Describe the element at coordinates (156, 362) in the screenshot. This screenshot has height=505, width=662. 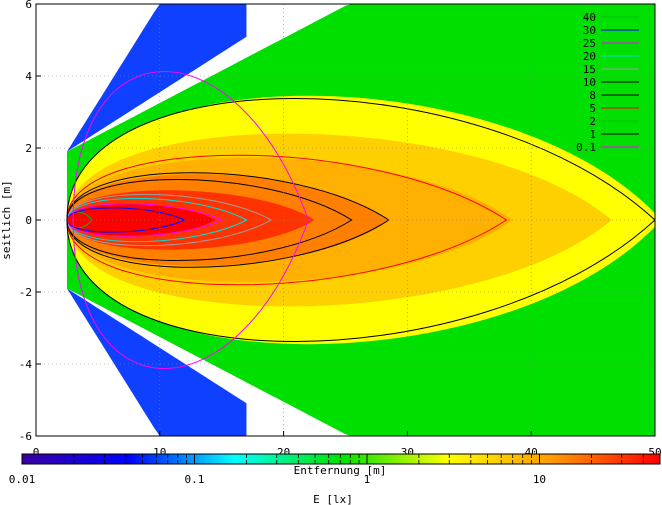
I see `field-wedge-lower` at that location.